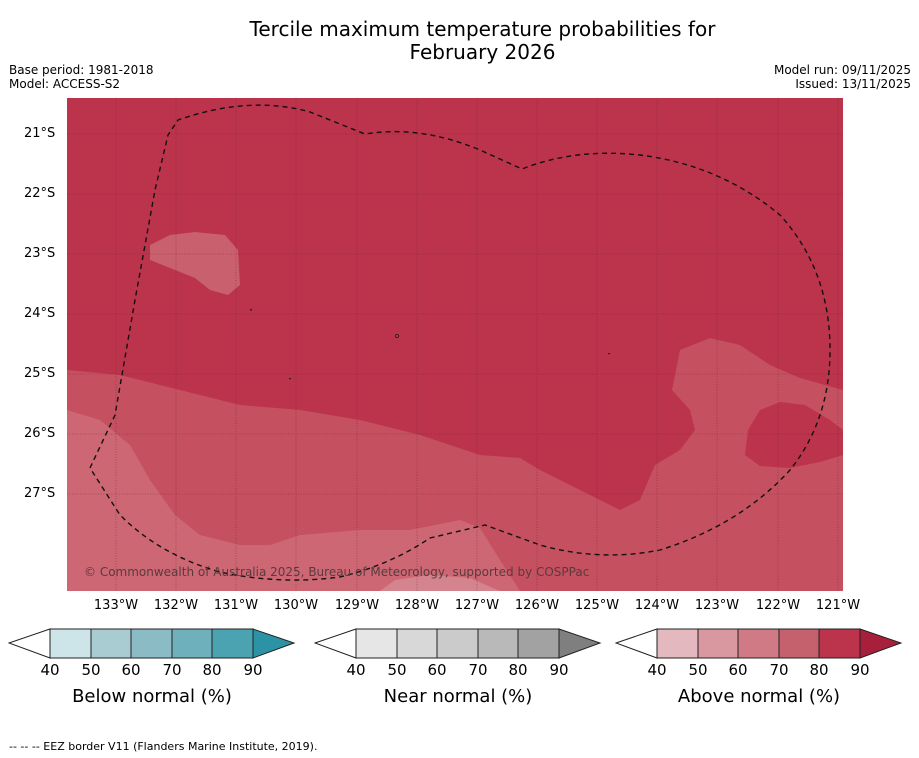 Image resolution: width=919 pixels, height=758 pixels. I want to click on colorbar-near-tick-90: 90, so click(559, 670).